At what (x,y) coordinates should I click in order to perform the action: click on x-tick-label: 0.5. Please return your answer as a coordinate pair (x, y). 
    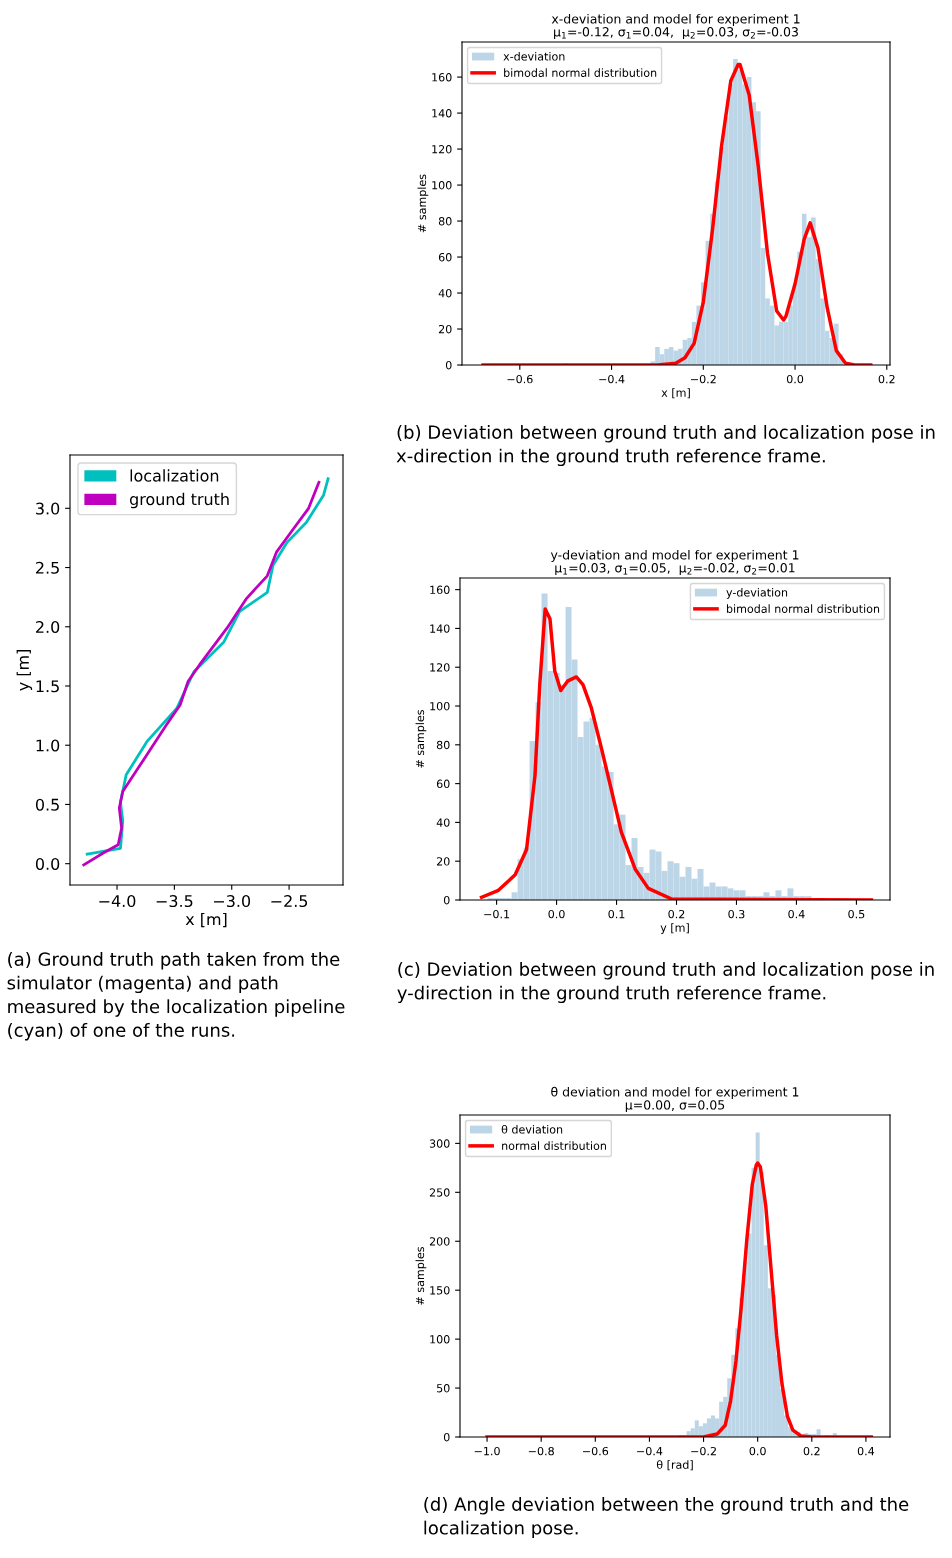
    Looking at the image, I should click on (856, 914).